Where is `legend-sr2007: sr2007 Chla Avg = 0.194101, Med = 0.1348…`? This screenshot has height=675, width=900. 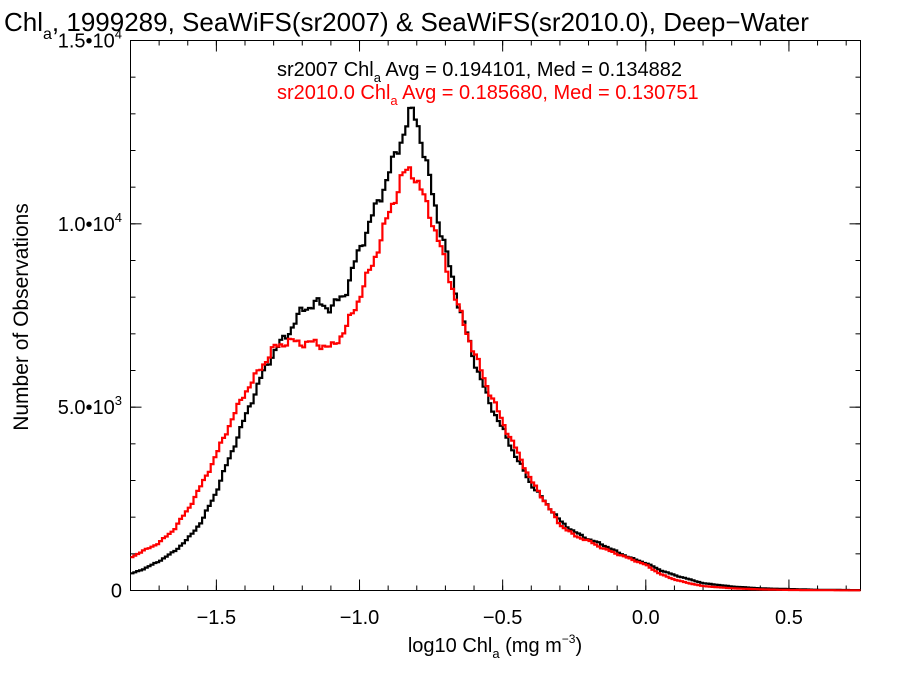
legend-sr2007: sr2007 Chla Avg = 0.194101, Med = 0.1348… is located at coordinates (479, 72).